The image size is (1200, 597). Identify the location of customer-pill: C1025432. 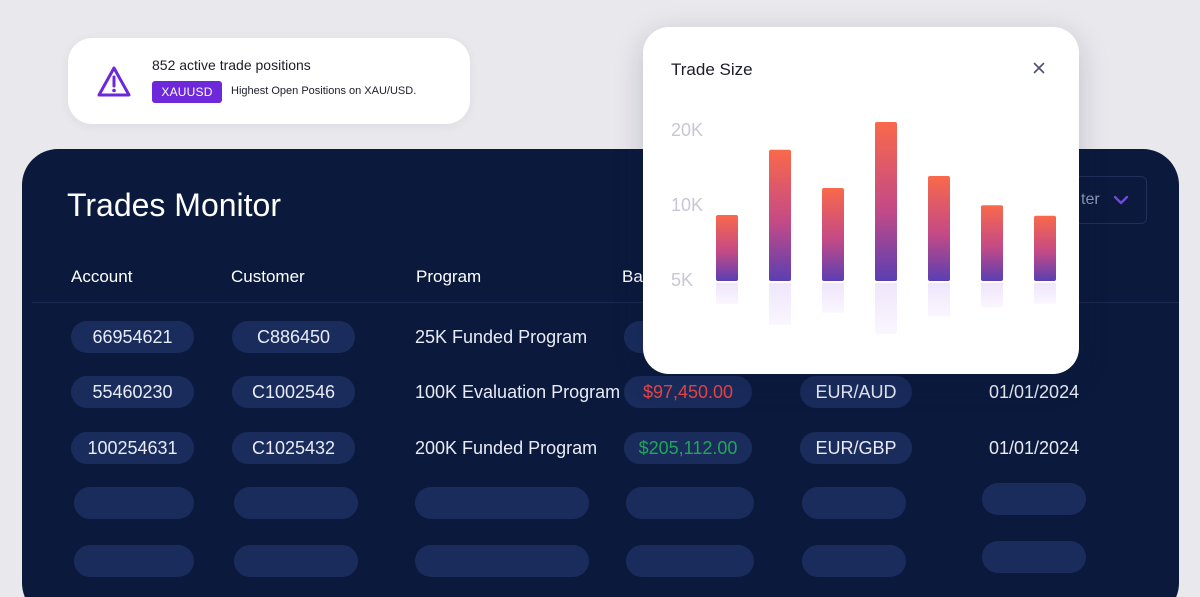
(293, 448).